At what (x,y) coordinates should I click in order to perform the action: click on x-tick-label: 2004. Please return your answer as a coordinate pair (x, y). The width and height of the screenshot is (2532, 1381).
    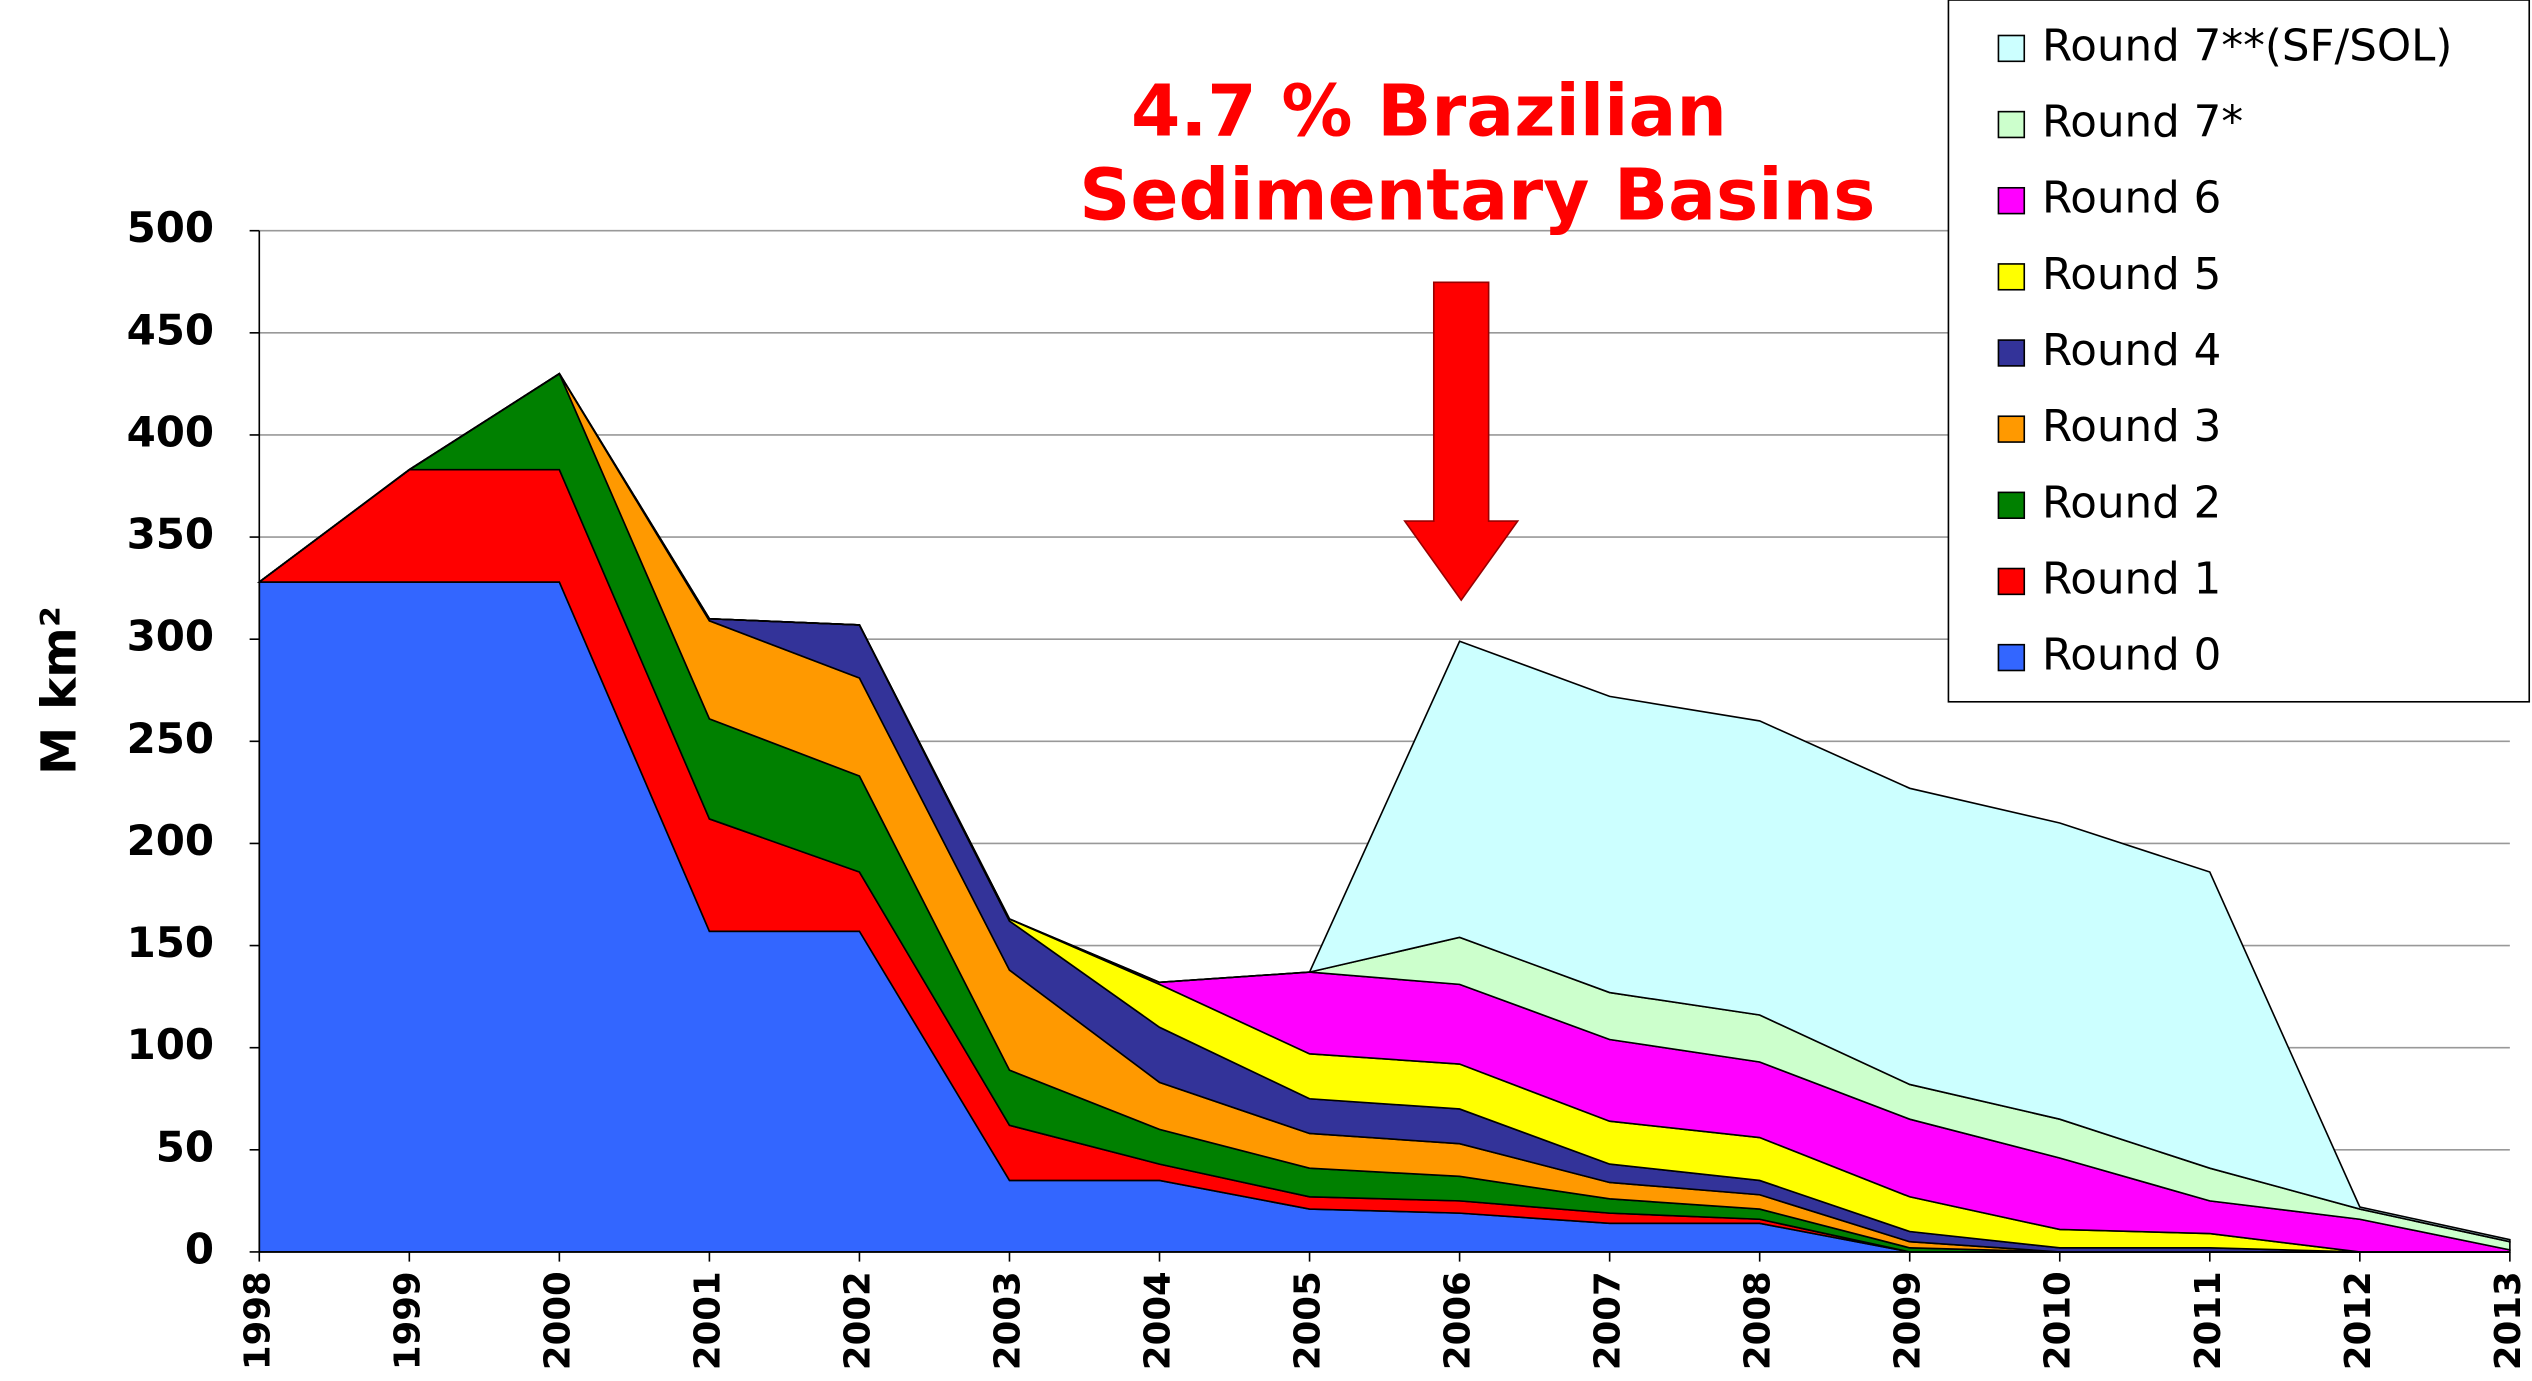
    Looking at the image, I should click on (1158, 1320).